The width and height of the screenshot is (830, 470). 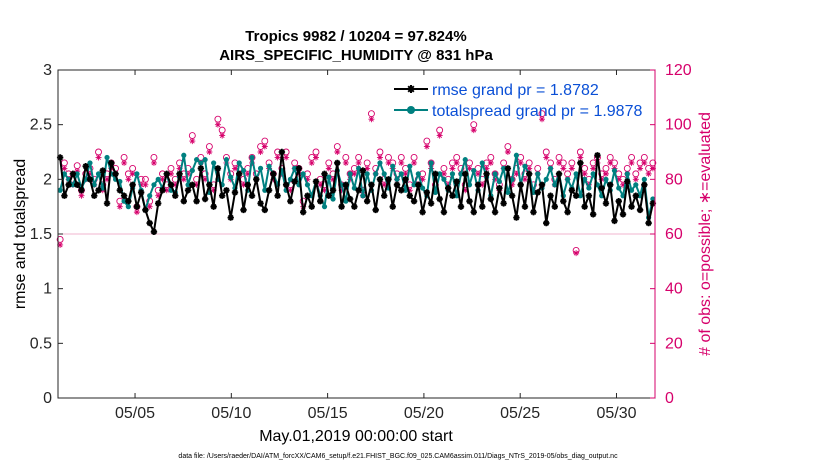 What do you see at coordinates (47, 70) in the screenshot?
I see `y-tick-label: 3` at bounding box center [47, 70].